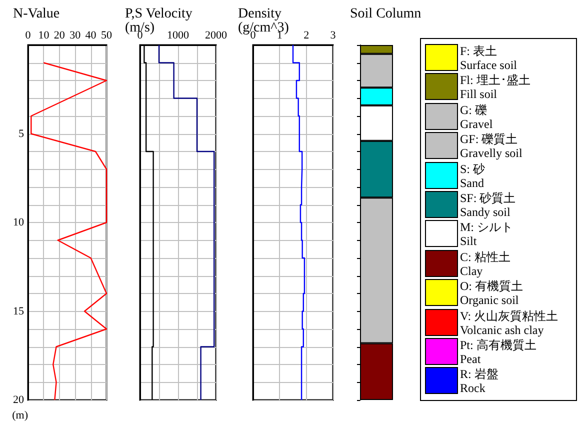  I want to click on text: Fl: 埋土･盛土 Fill soil, so click(494, 87).